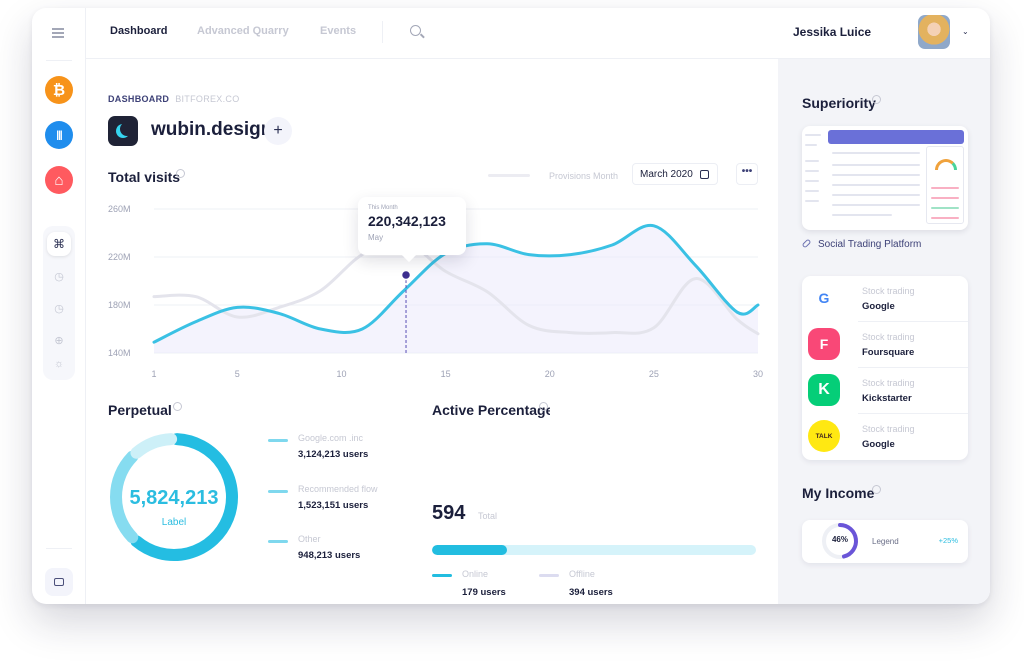 The height and width of the screenshot is (664, 1024). What do you see at coordinates (407, 221) in the screenshot?
I see `tooltip-value: 220,342,123` at bounding box center [407, 221].